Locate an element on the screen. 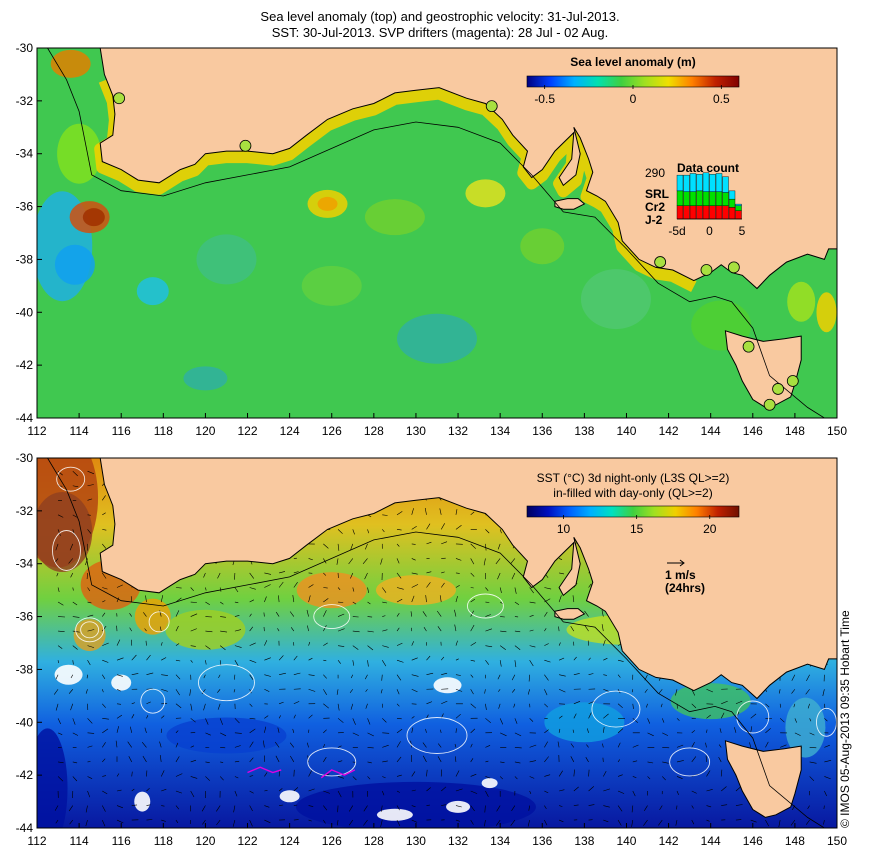  lon-tick-label: 122 is located at coordinates (248, 841).